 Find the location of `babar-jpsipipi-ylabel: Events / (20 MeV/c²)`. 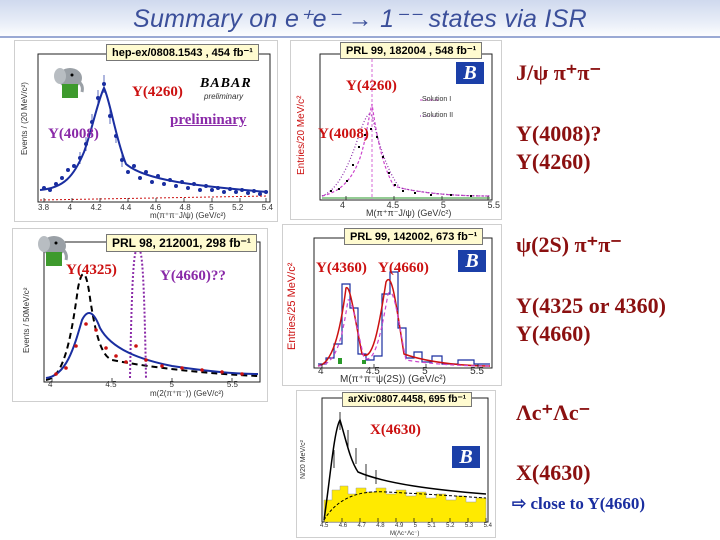

babar-jpsipipi-ylabel: Events / (20 MeV/c²) is located at coordinates (24, 119).